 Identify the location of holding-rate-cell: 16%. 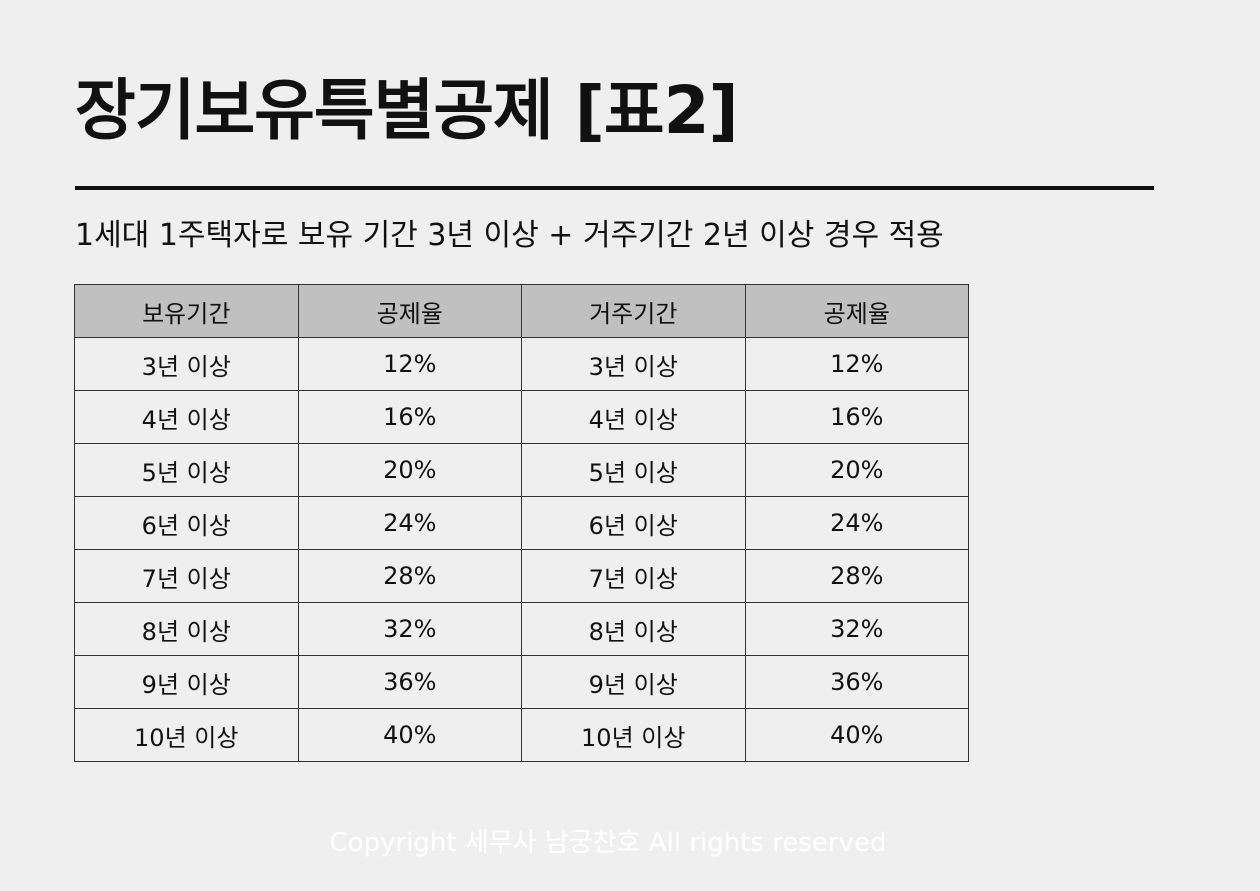
(409, 417).